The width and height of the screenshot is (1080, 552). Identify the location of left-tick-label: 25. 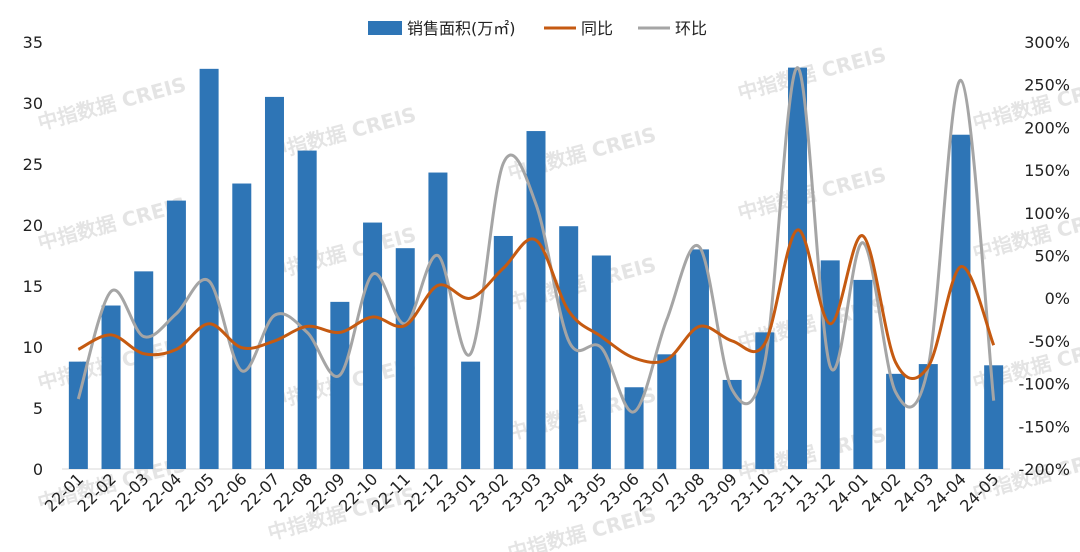
(33, 164).